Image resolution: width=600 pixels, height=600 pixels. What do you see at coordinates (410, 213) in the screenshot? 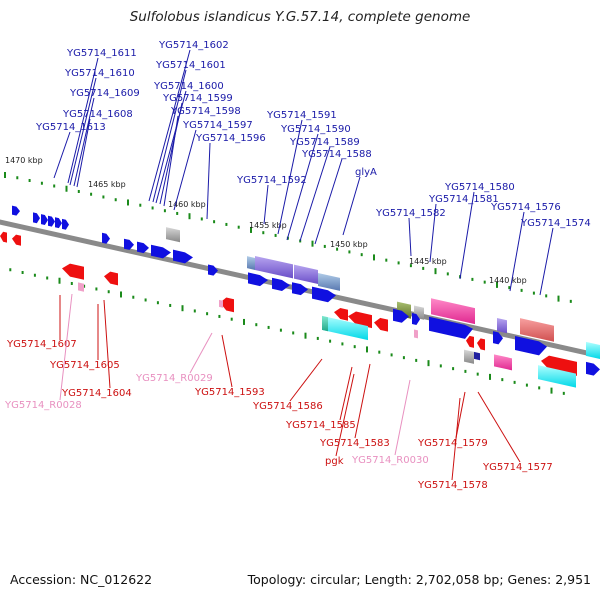
I see `gene-label: YG5714_1582` at bounding box center [410, 213].